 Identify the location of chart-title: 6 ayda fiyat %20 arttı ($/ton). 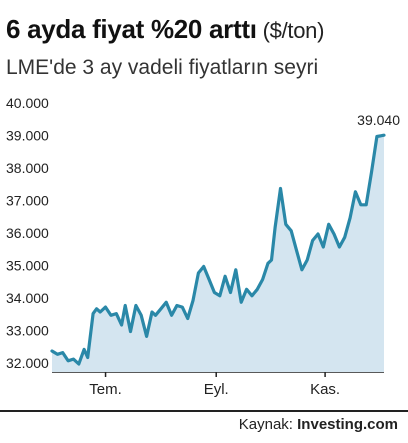
(165, 29).